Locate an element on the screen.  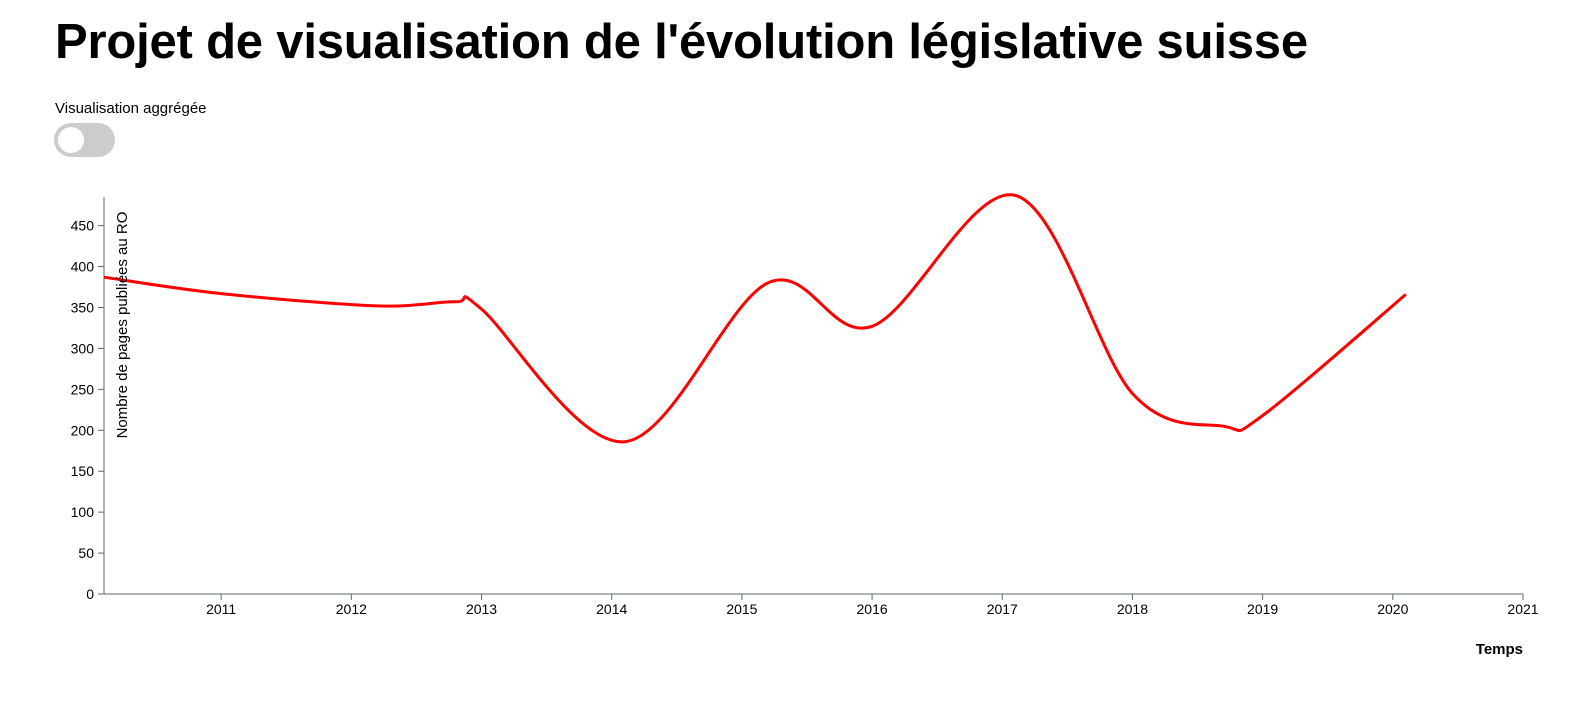
y-tick-label: 50 is located at coordinates (86, 553).